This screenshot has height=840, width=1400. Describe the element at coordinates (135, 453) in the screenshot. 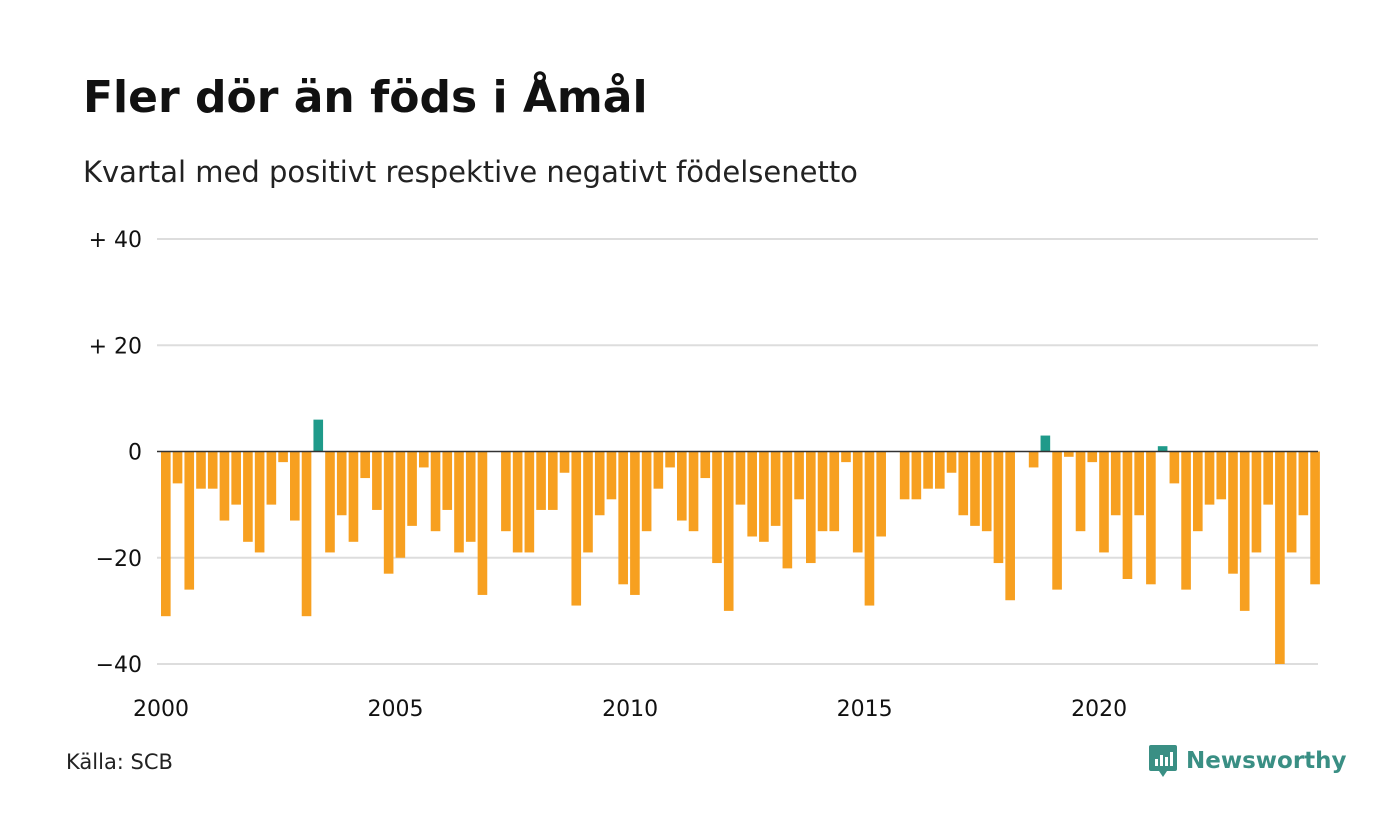

I see `y-tick-label: 0` at that location.